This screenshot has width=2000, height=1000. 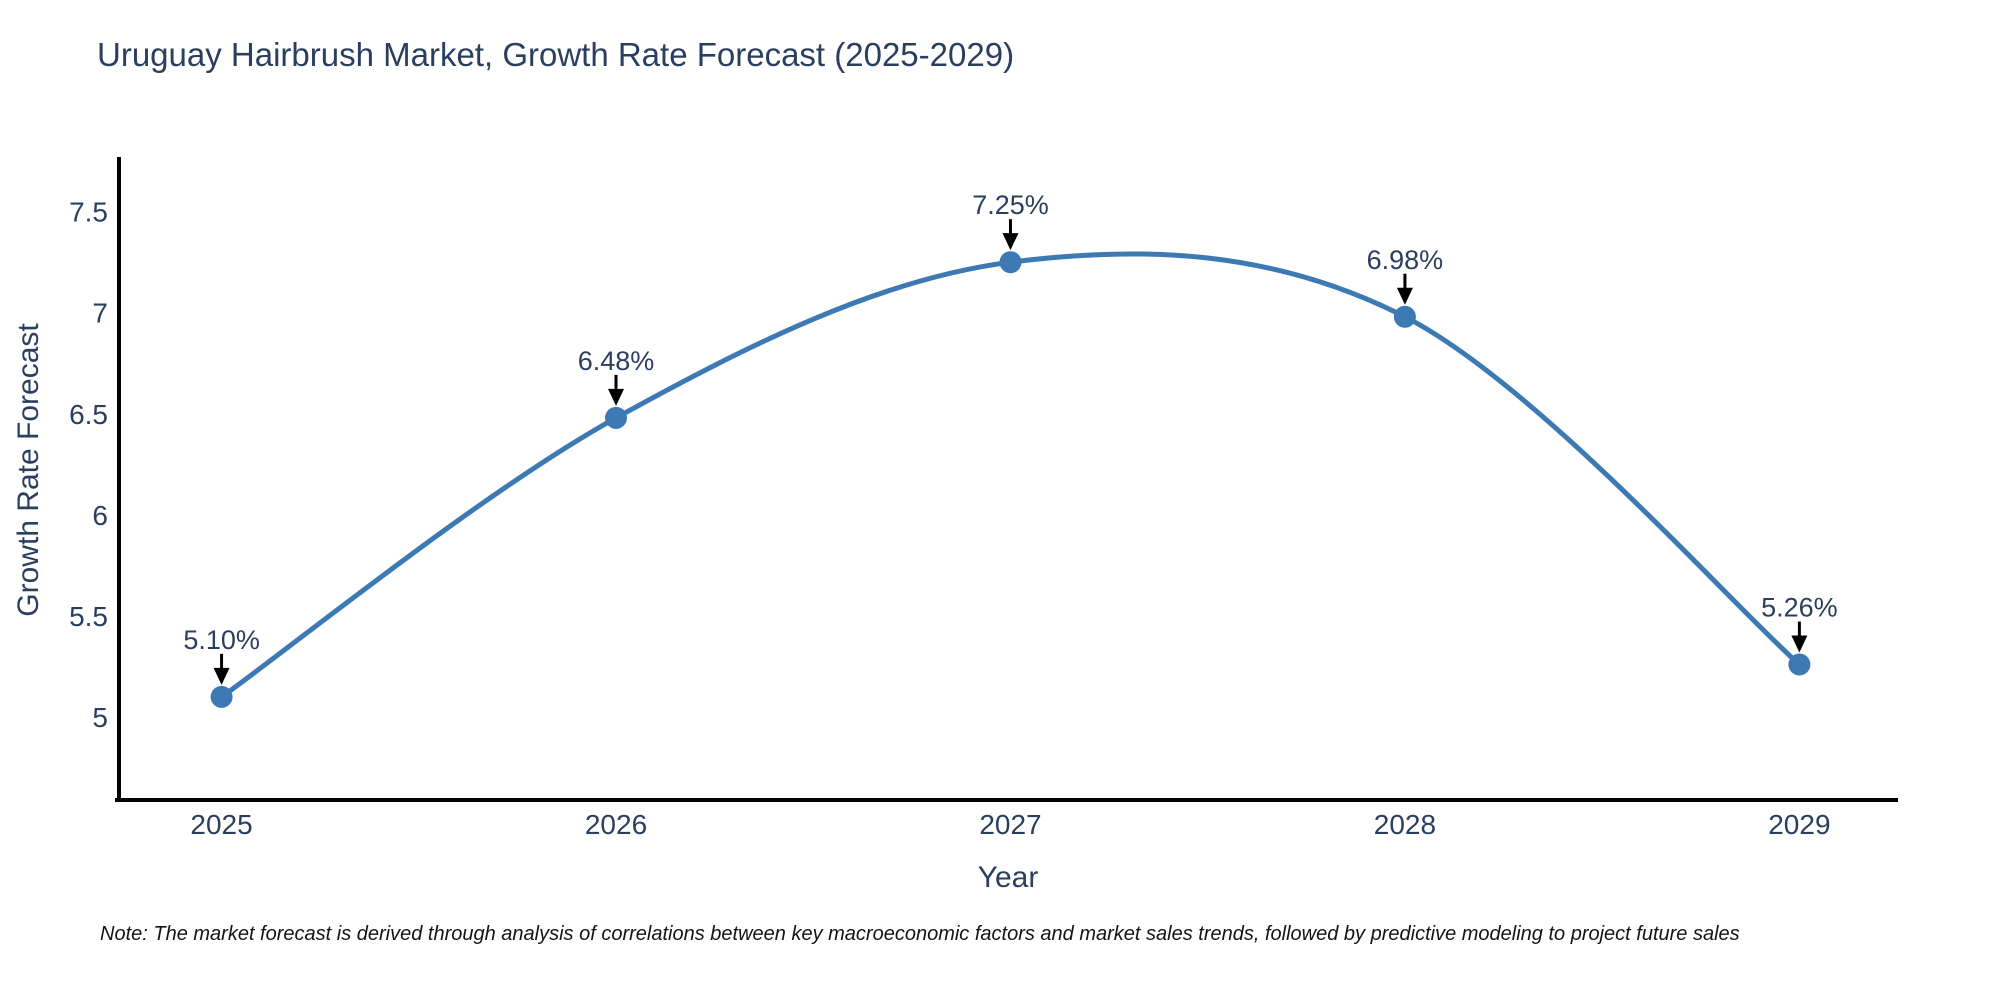 What do you see at coordinates (221, 824) in the screenshot?
I see `x-tick-label: 2025` at bounding box center [221, 824].